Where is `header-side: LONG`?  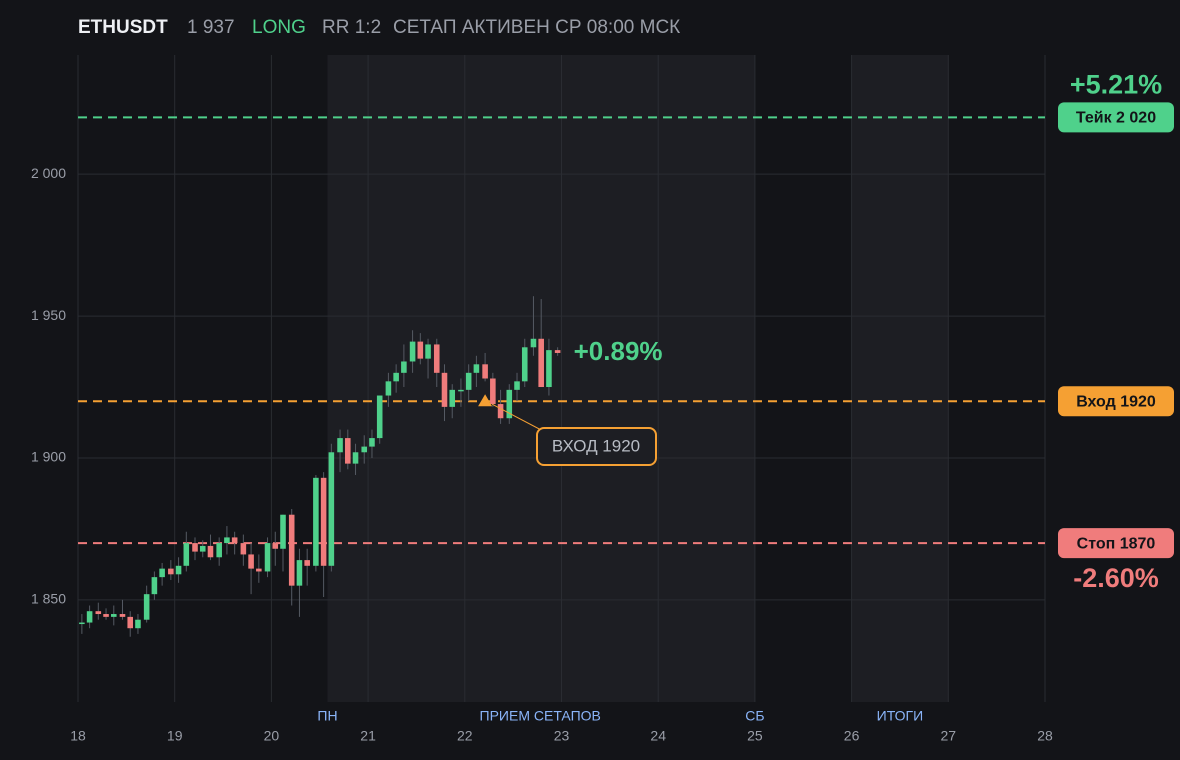 header-side: LONG is located at coordinates (279, 27).